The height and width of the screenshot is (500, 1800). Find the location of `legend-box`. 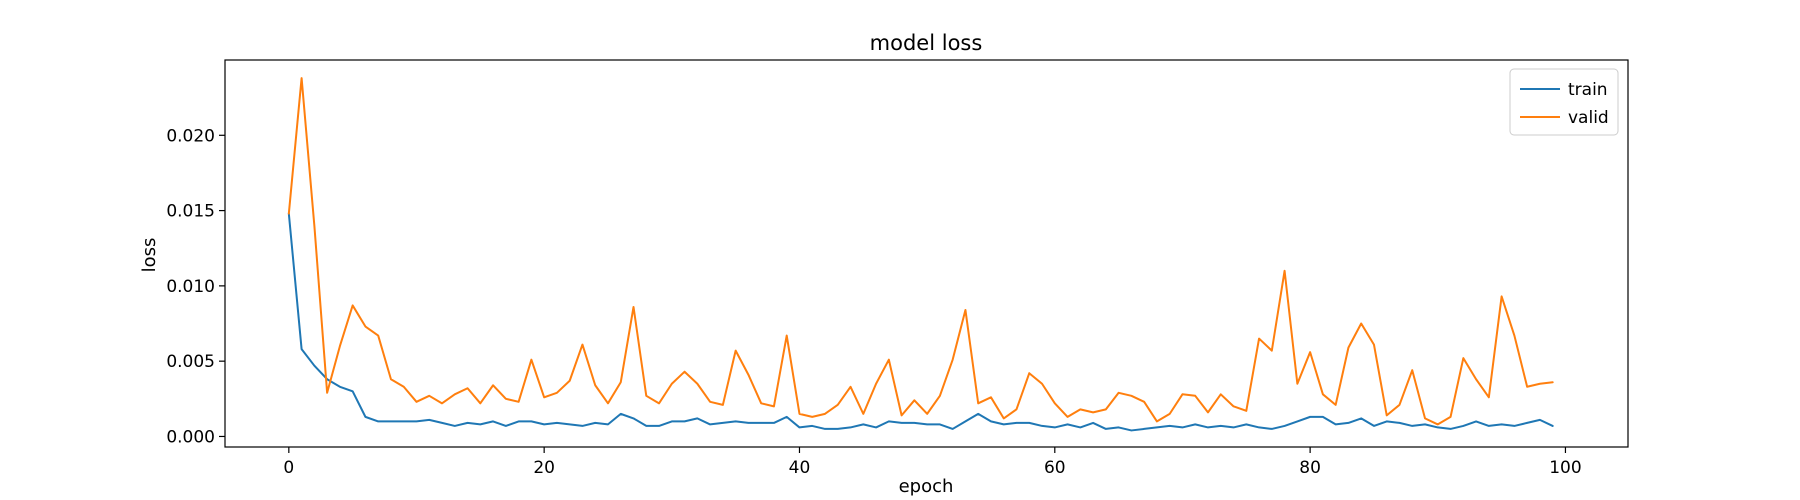

legend-box is located at coordinates (1564, 102).